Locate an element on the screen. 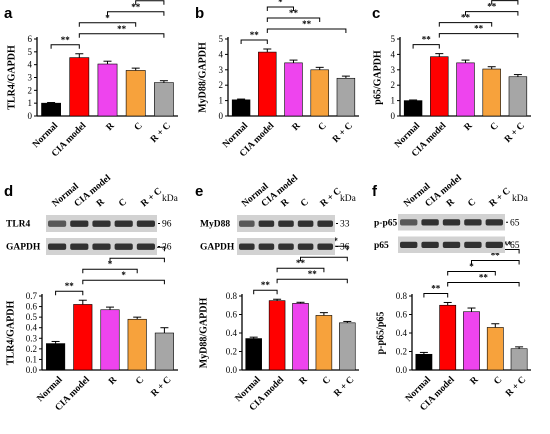 The image size is (550, 434). y-tick-label: 0.2 is located at coordinates (401, 352).